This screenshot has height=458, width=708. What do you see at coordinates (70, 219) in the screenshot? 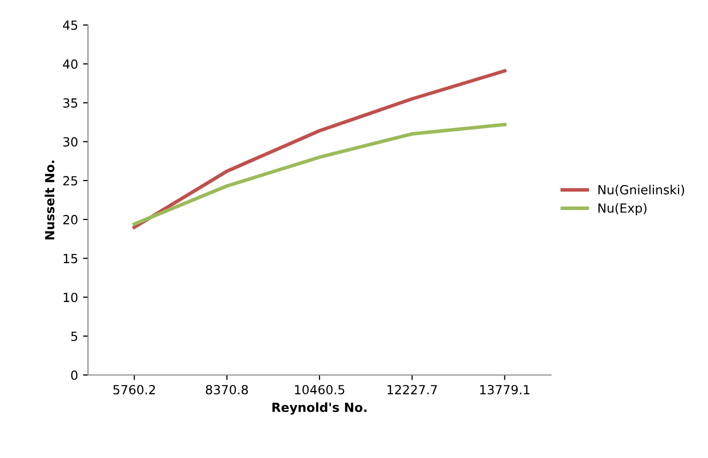
I see `y-tick-label: 20` at bounding box center [70, 219].